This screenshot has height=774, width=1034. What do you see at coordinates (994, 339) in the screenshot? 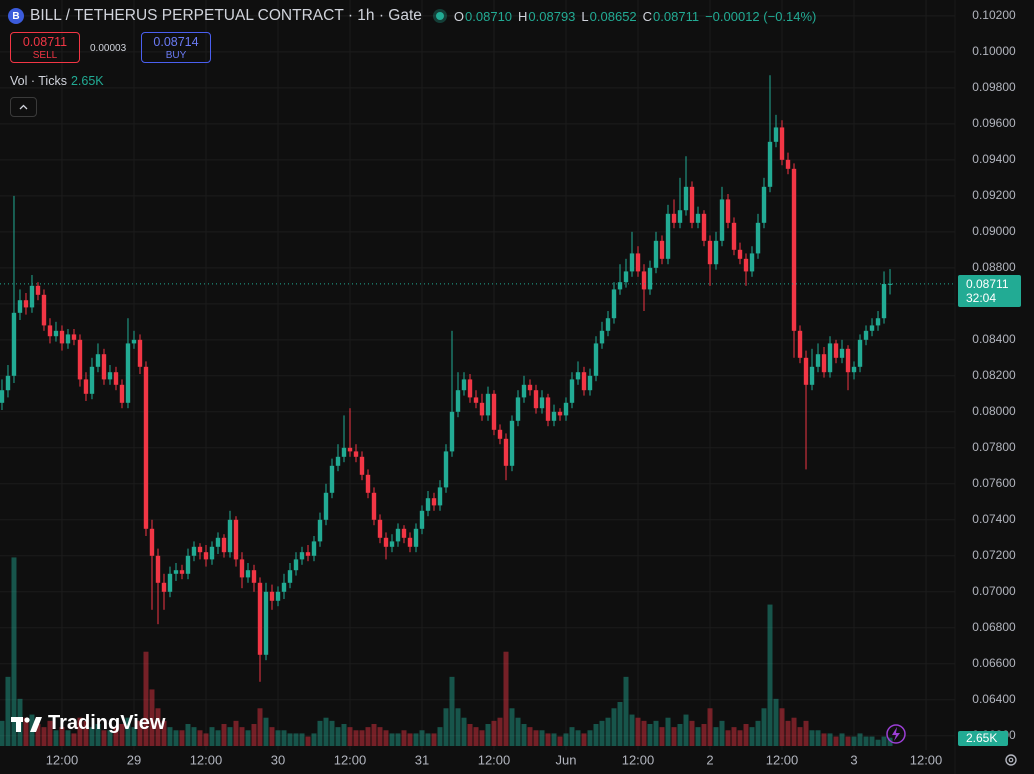
I see `y-tick-label: 0.08400` at bounding box center [994, 339].